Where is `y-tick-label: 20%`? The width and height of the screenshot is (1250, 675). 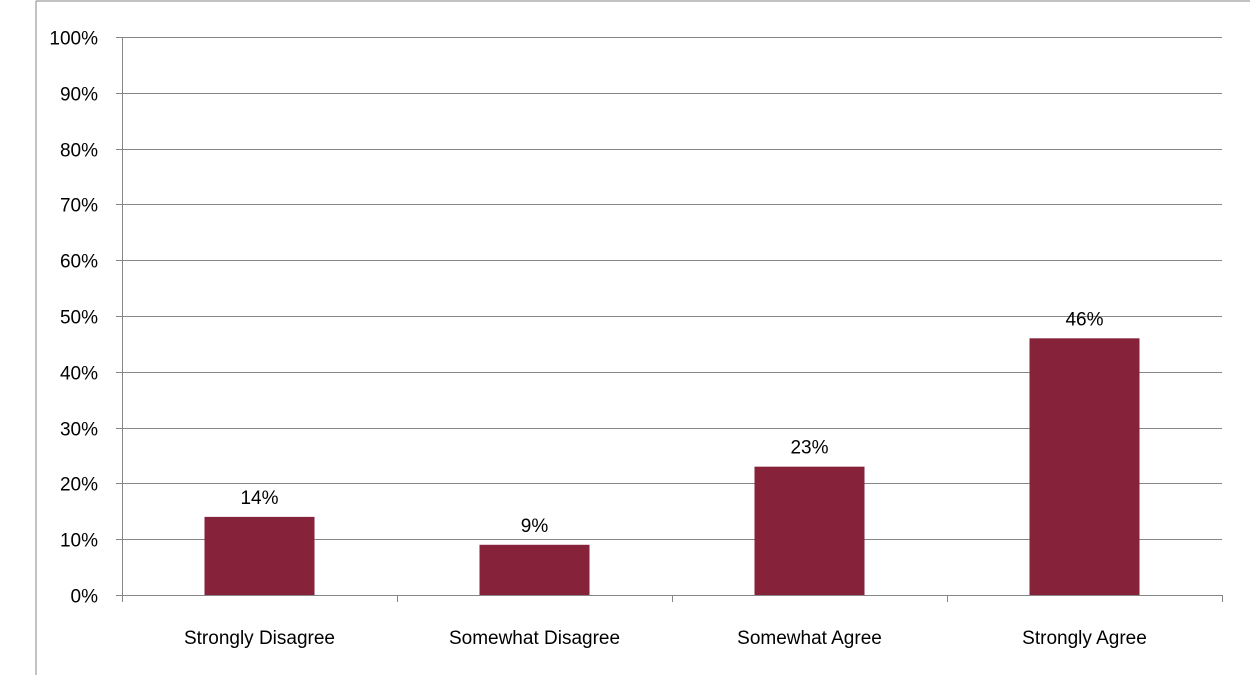 y-tick-label: 20% is located at coordinates (79, 485).